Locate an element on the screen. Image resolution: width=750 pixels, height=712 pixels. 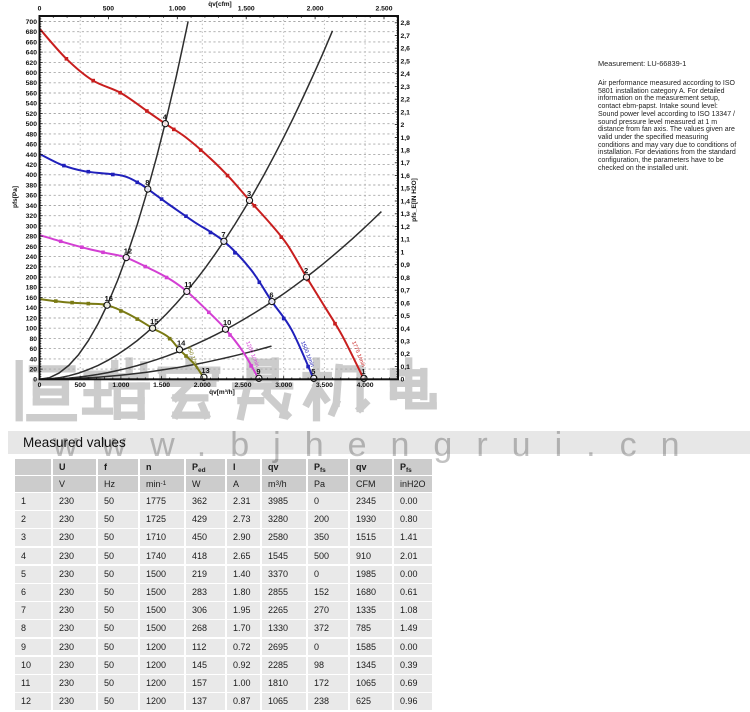
svg-text: 1,8 is located at coordinates (406, 151).